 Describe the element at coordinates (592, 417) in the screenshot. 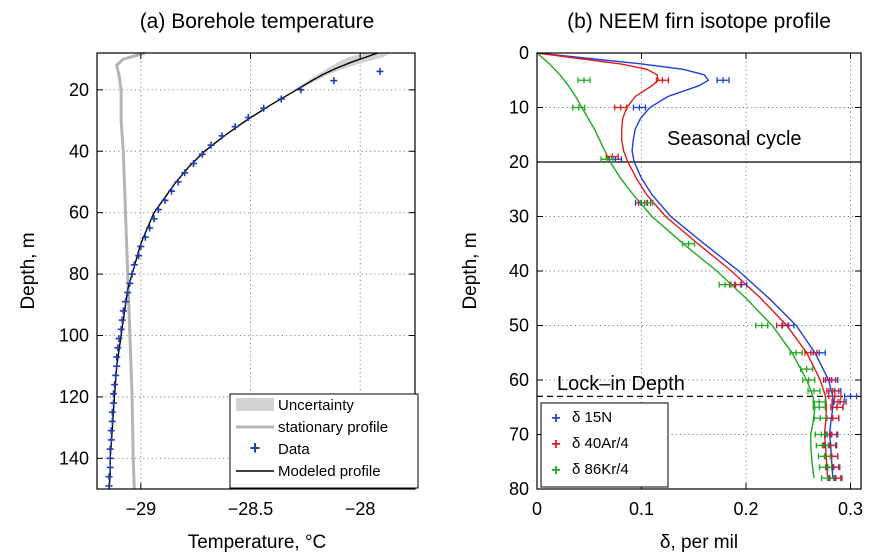

I see `legend-d15n-label: δ 15N` at that location.